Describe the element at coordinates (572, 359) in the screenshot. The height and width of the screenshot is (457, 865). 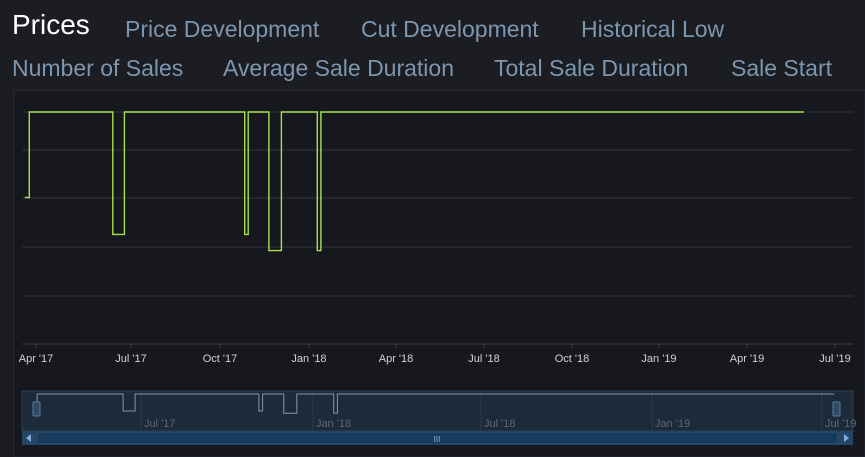
I see `x-tick-label: Oct '18` at that location.